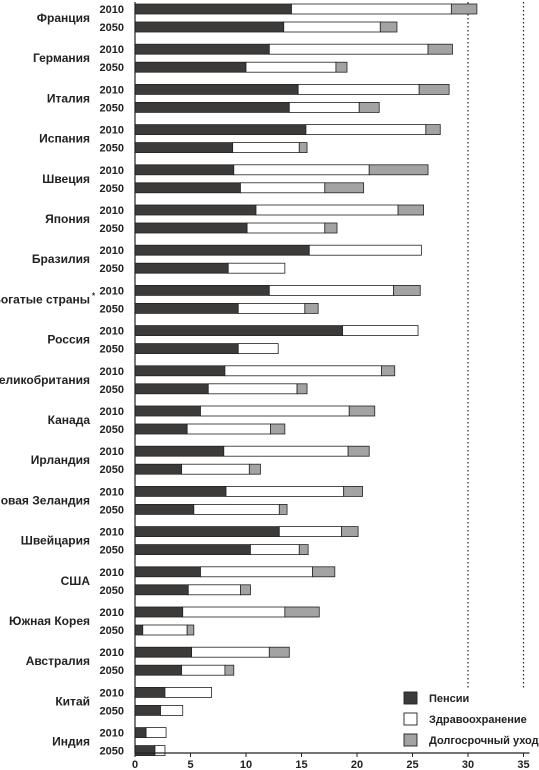 Image resolution: width=539 pixels, height=770 pixels. I want to click on x-tick-label: 15, so click(301, 764).